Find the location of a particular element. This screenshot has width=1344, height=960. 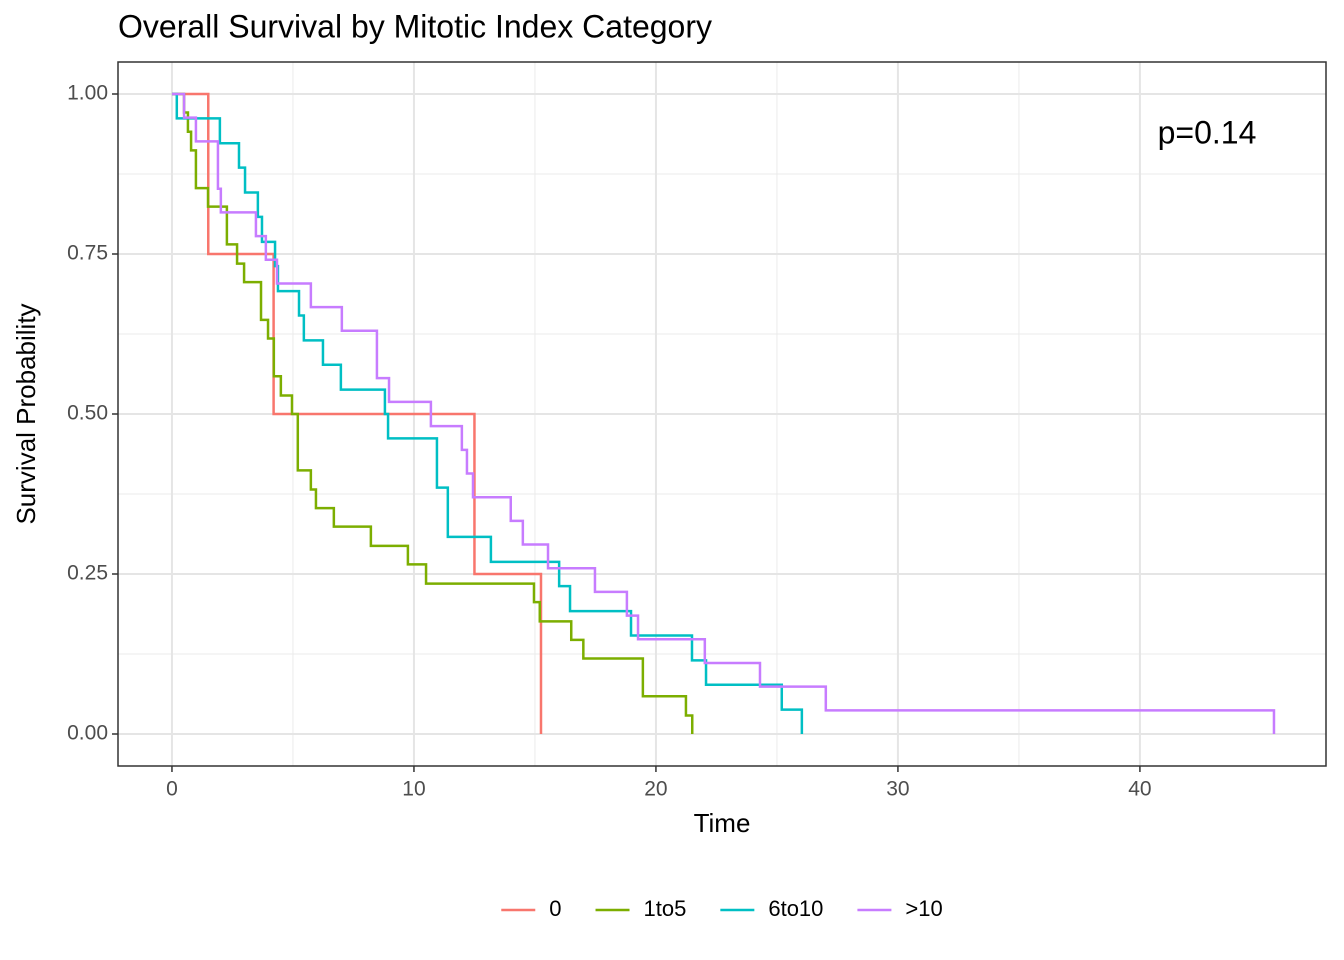

x-tick-label: 20 is located at coordinates (655, 789).